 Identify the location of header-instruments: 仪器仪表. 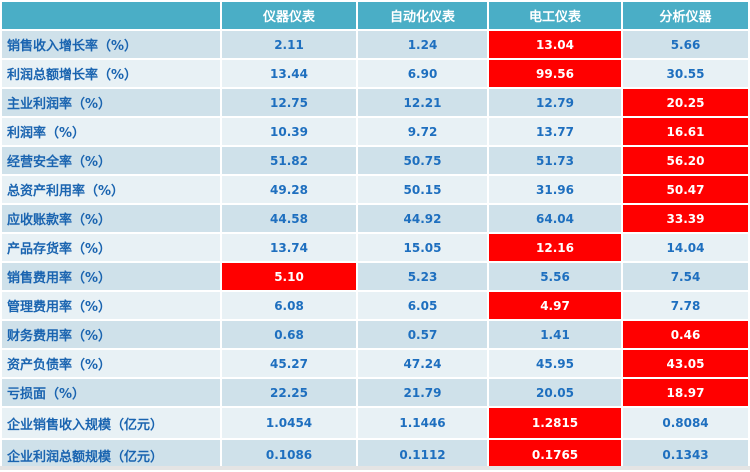
(289, 15).